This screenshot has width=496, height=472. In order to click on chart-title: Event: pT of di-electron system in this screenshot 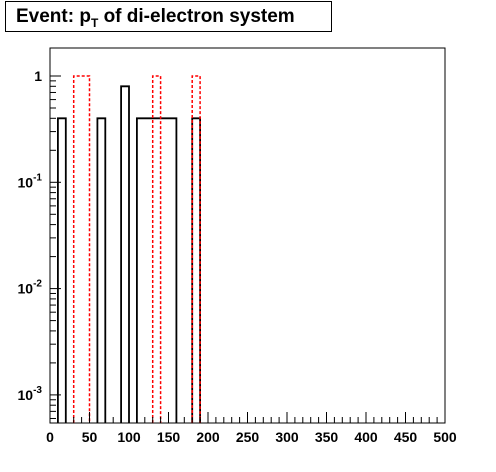, I will do `click(168, 16)`.